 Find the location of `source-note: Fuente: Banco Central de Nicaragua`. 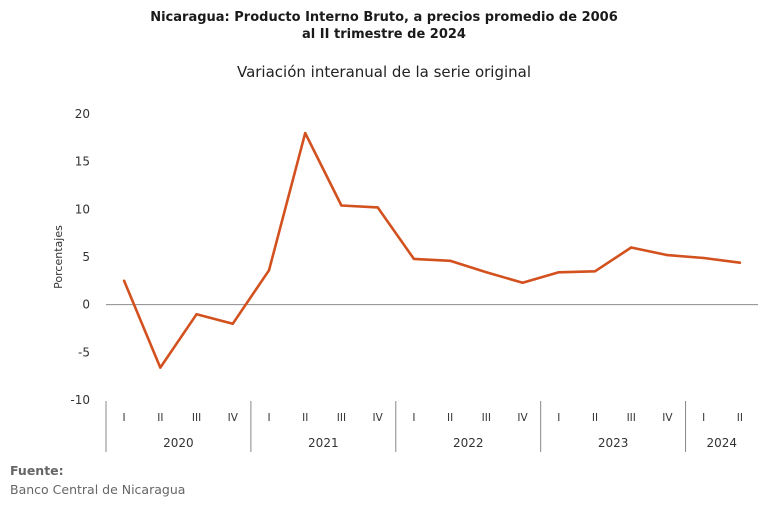

source-note: Fuente: Banco Central de Nicaragua is located at coordinates (97, 481).